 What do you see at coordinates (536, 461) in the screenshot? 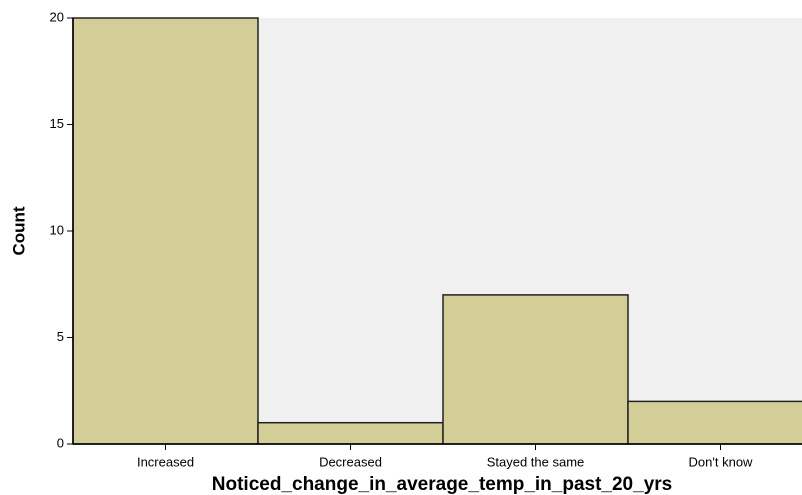
I see `x-tick-label: Stayed the same` at bounding box center [536, 461].